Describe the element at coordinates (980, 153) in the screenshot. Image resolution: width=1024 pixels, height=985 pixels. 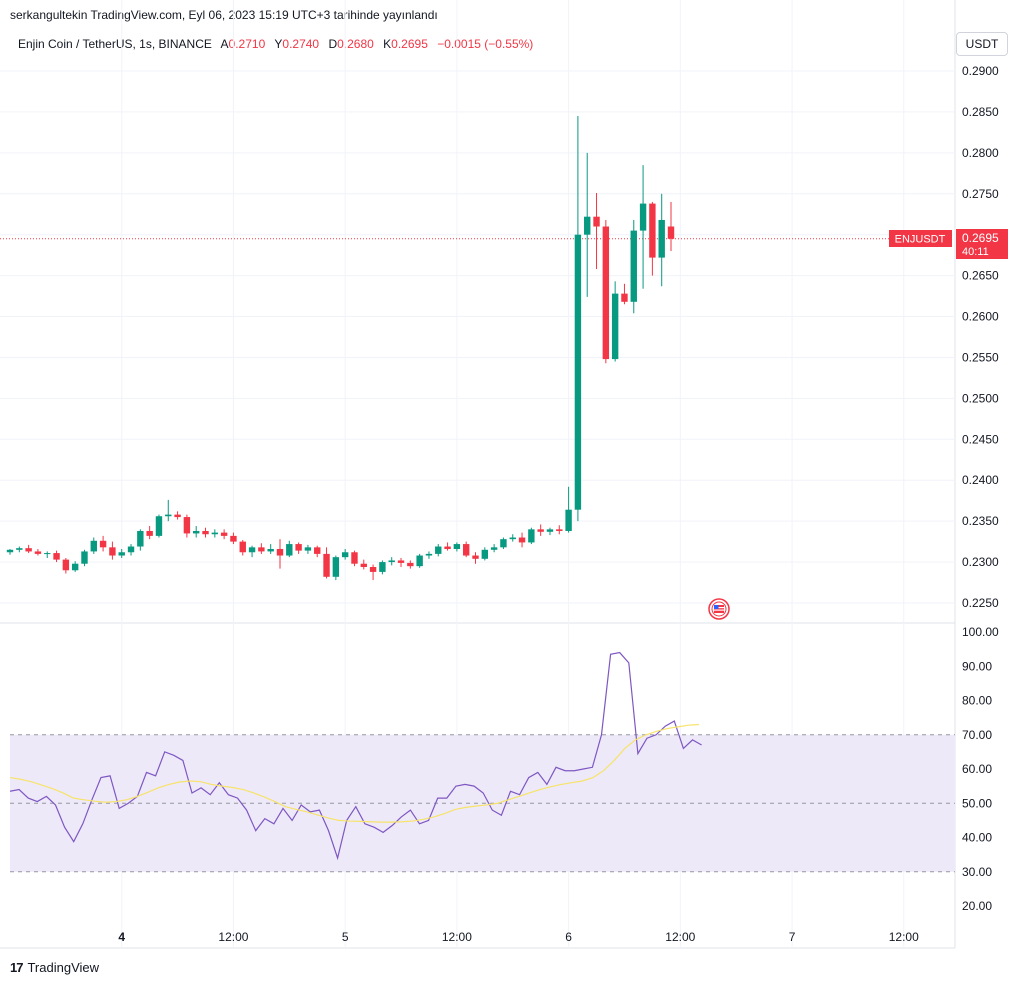
I see `price-tick-label: 0.2800` at that location.